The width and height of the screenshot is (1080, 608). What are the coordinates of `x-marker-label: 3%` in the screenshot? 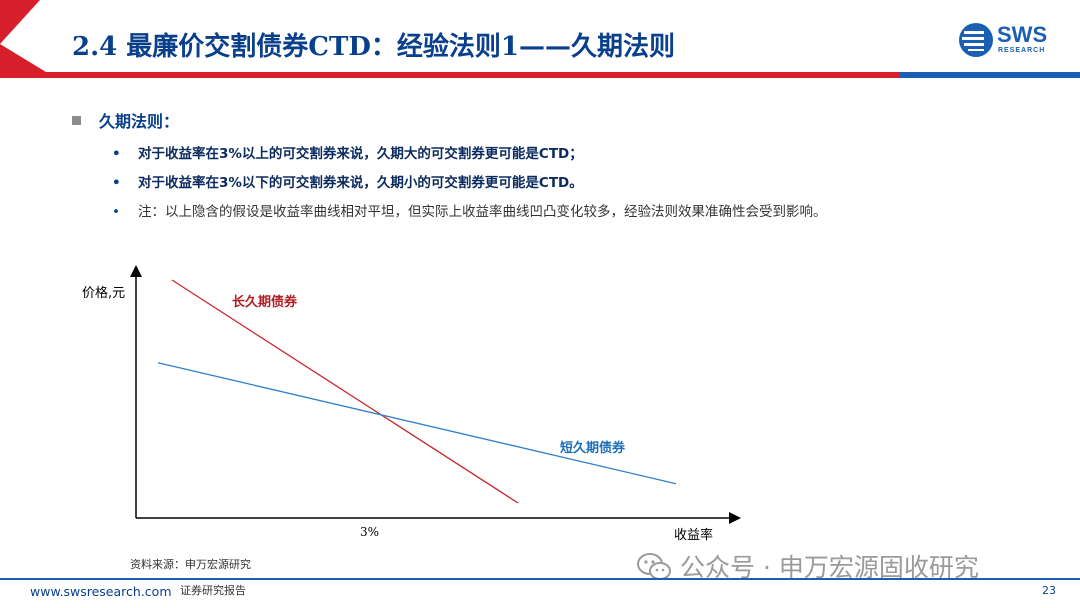 It's located at (369, 532).